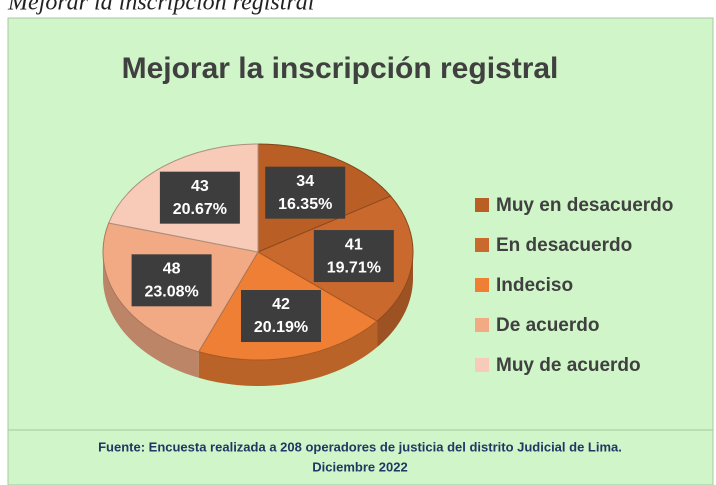  What do you see at coordinates (281, 327) in the screenshot?
I see `data-label: 20.19%` at bounding box center [281, 327].